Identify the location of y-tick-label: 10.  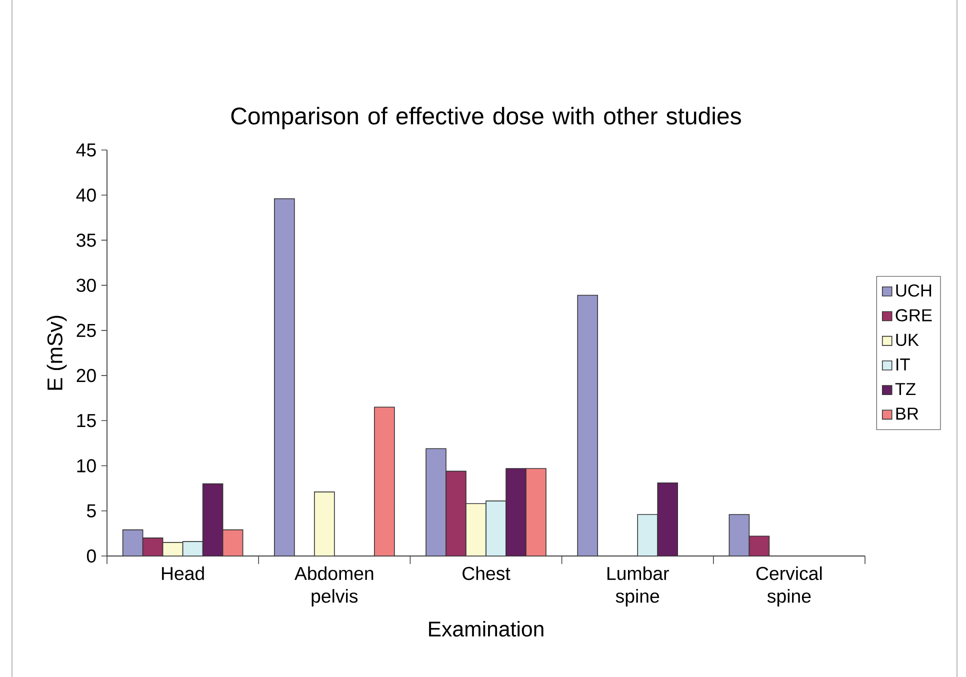
(86, 465).